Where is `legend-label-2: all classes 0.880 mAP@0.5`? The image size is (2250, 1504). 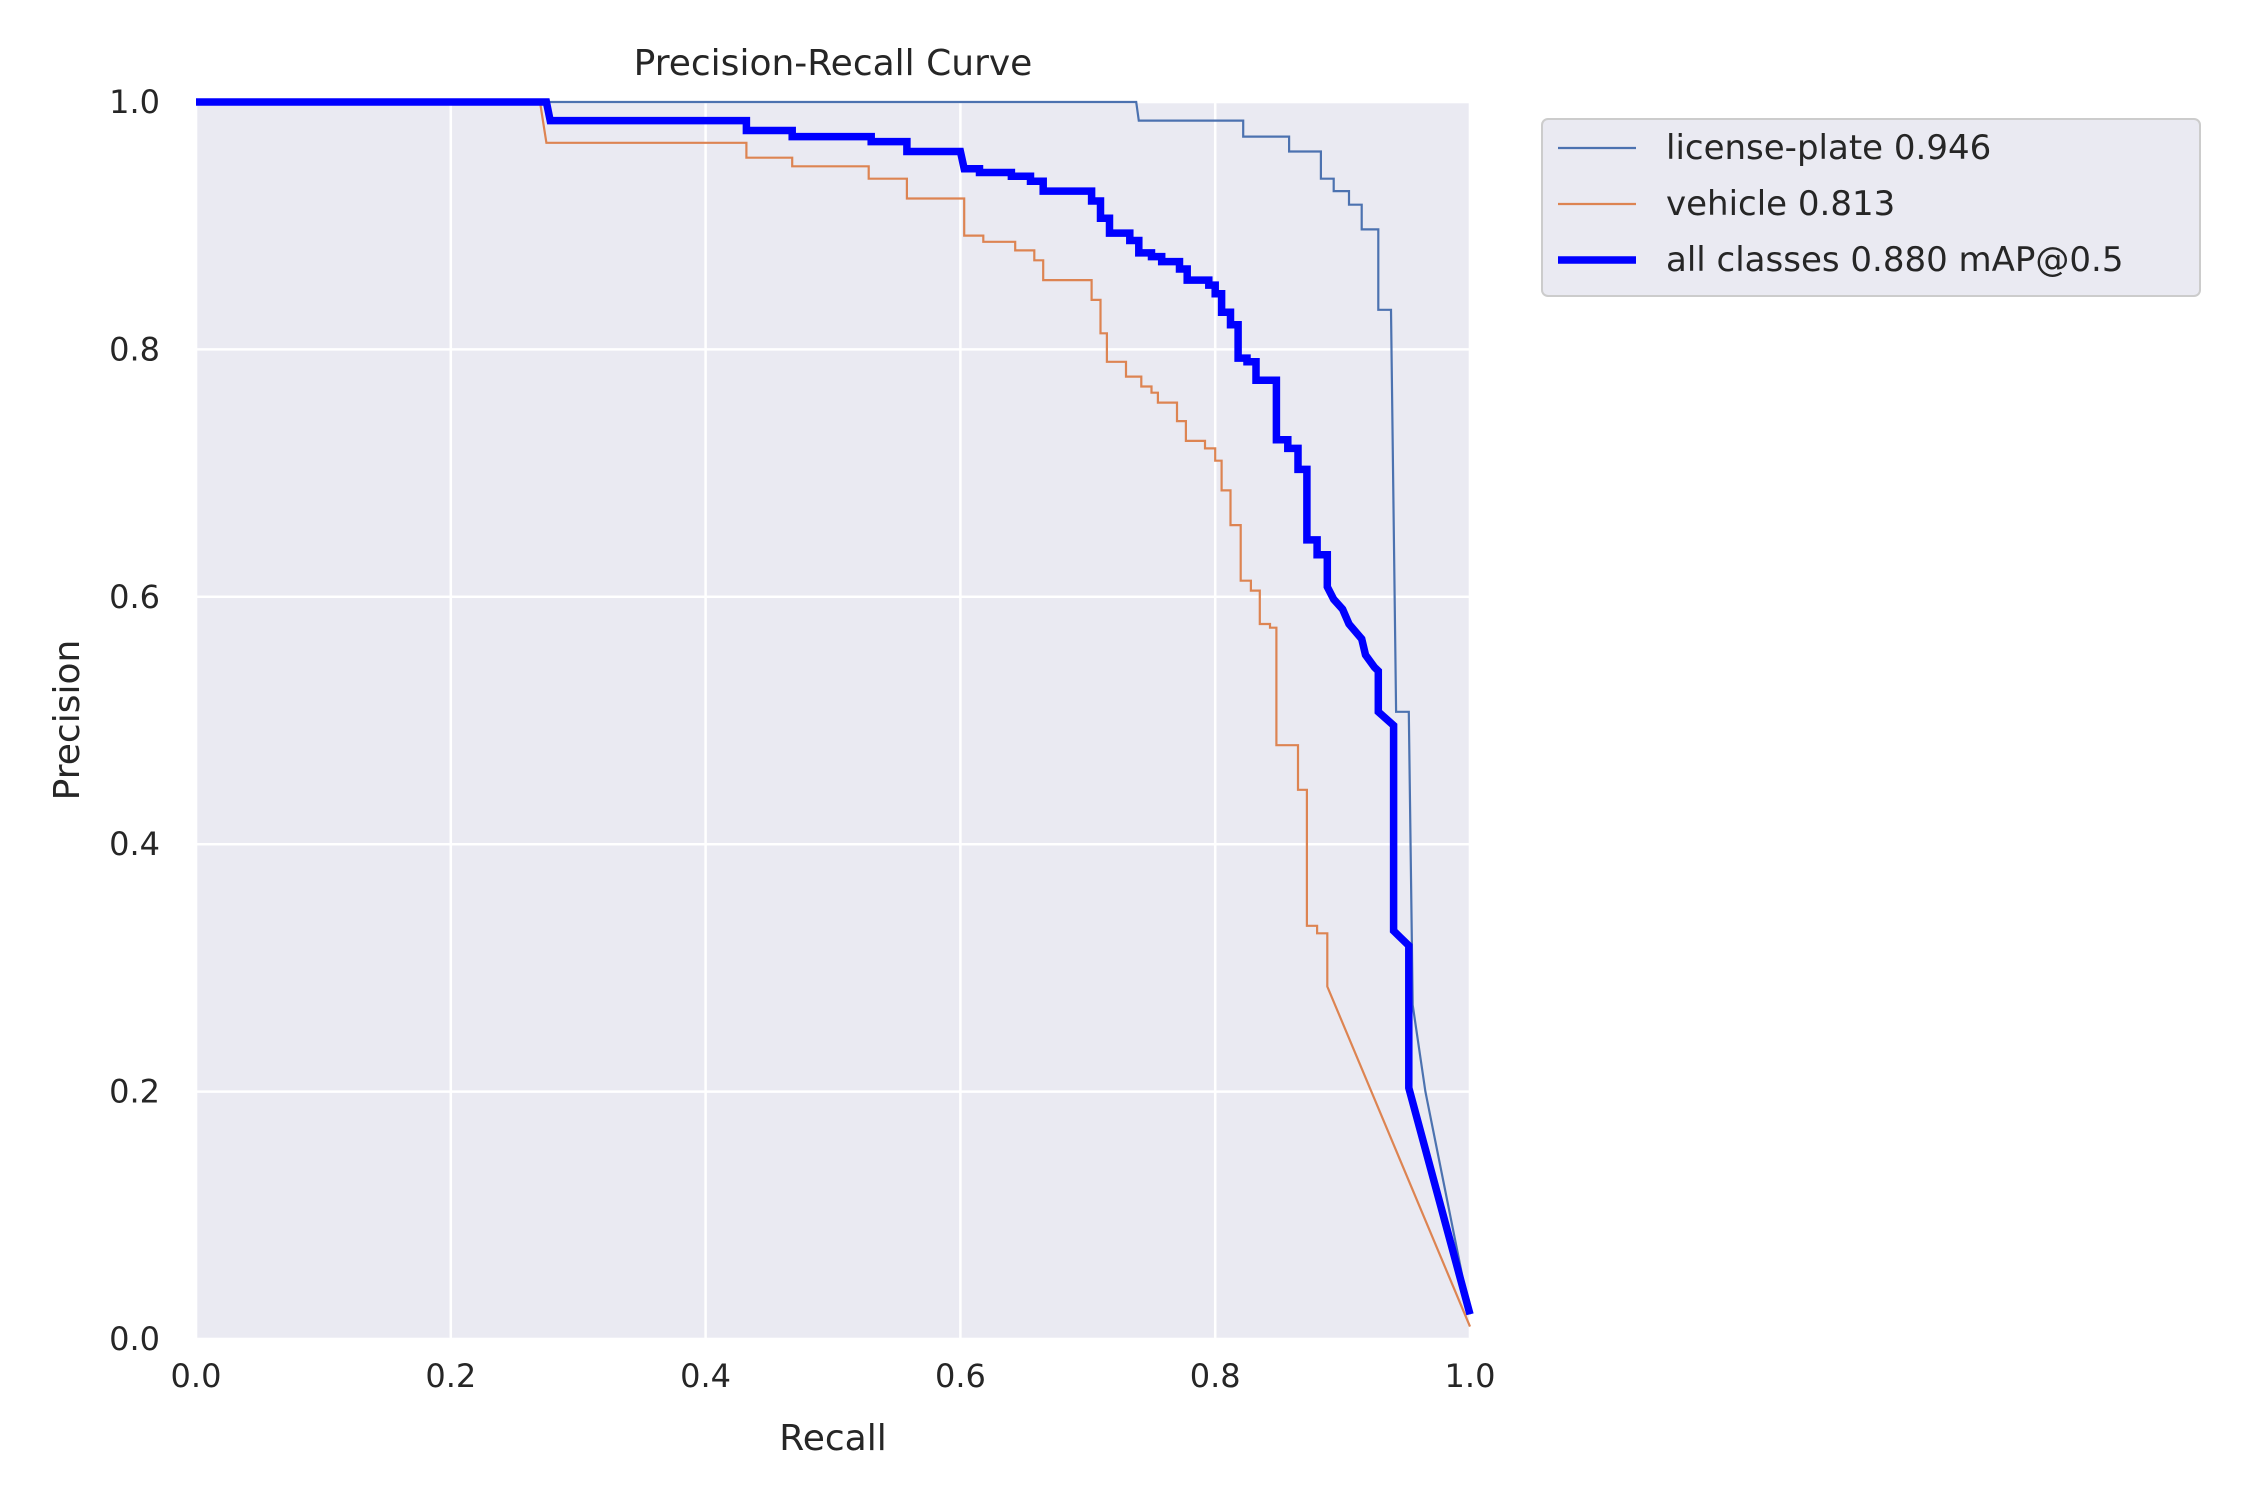
legend-label-2: all classes 0.880 mAP@0.5 is located at coordinates (1894, 260).